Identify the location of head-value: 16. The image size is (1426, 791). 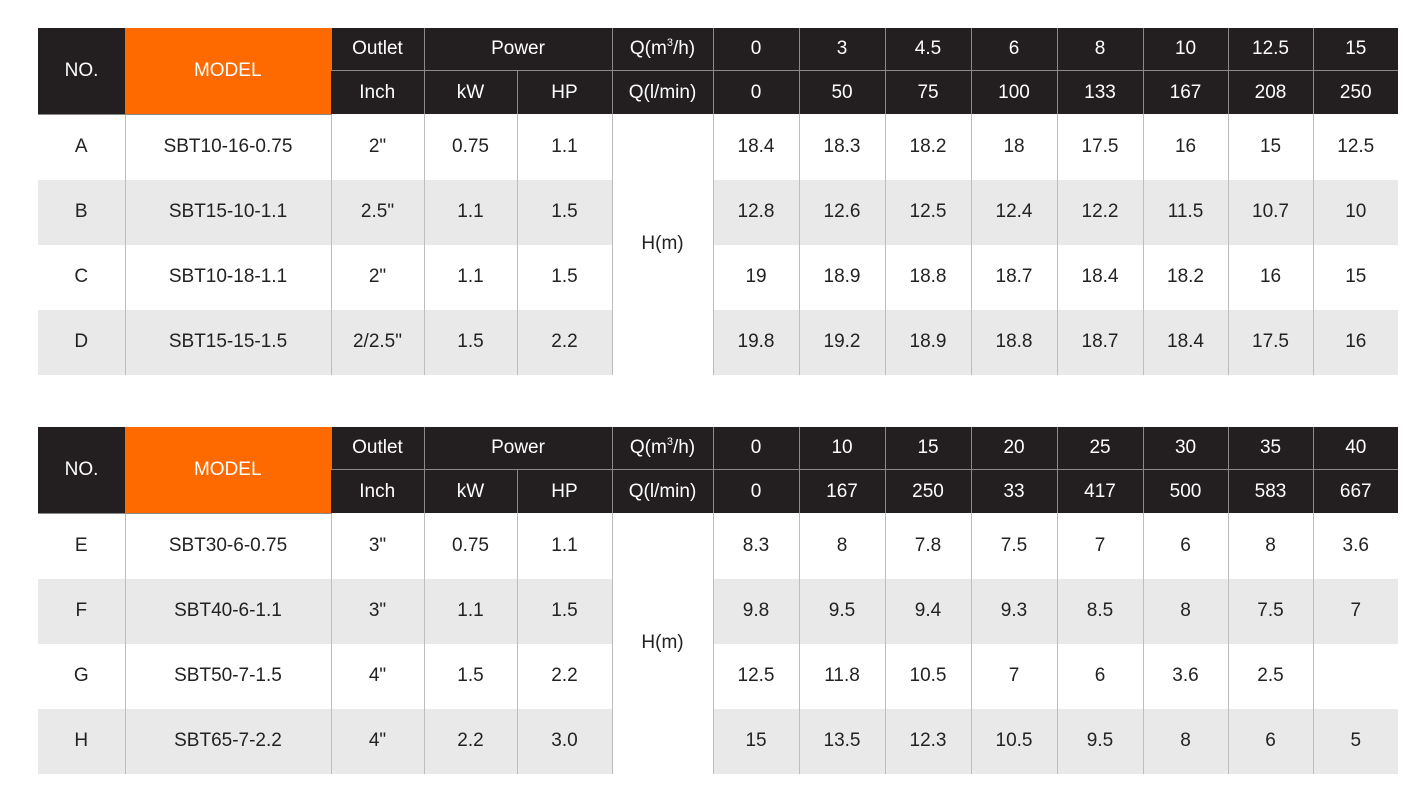
(1355, 342).